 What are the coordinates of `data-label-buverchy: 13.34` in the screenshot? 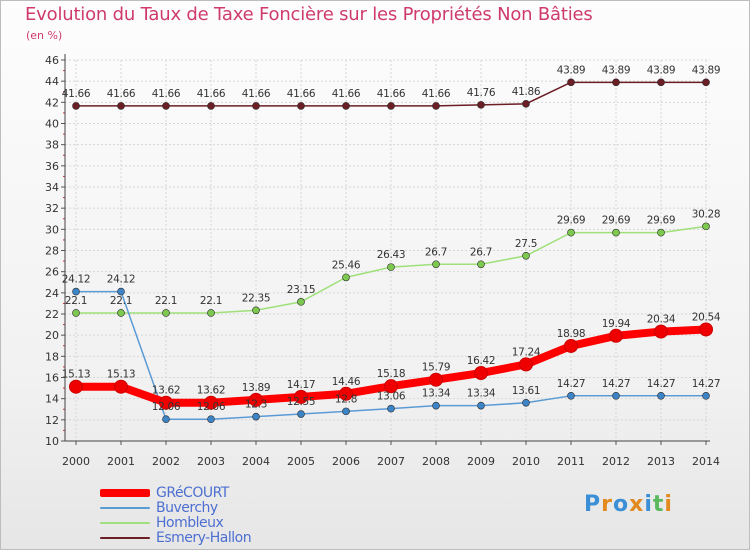 It's located at (481, 394).